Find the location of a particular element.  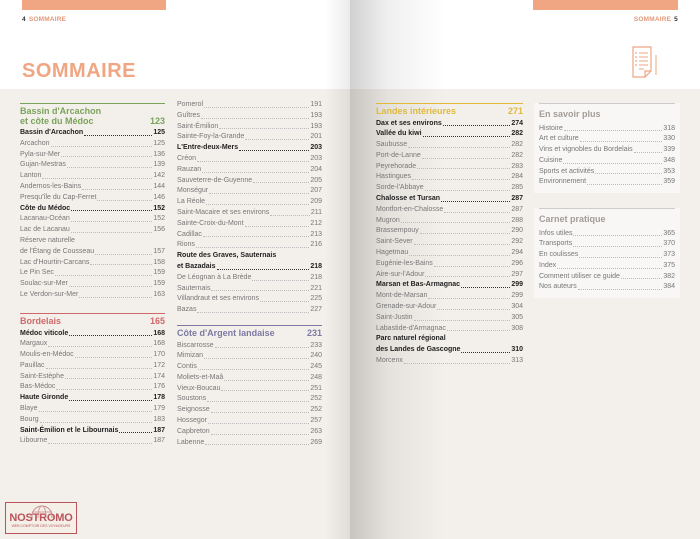

toc-entry: Cadillac 213 is located at coordinates (249, 235).